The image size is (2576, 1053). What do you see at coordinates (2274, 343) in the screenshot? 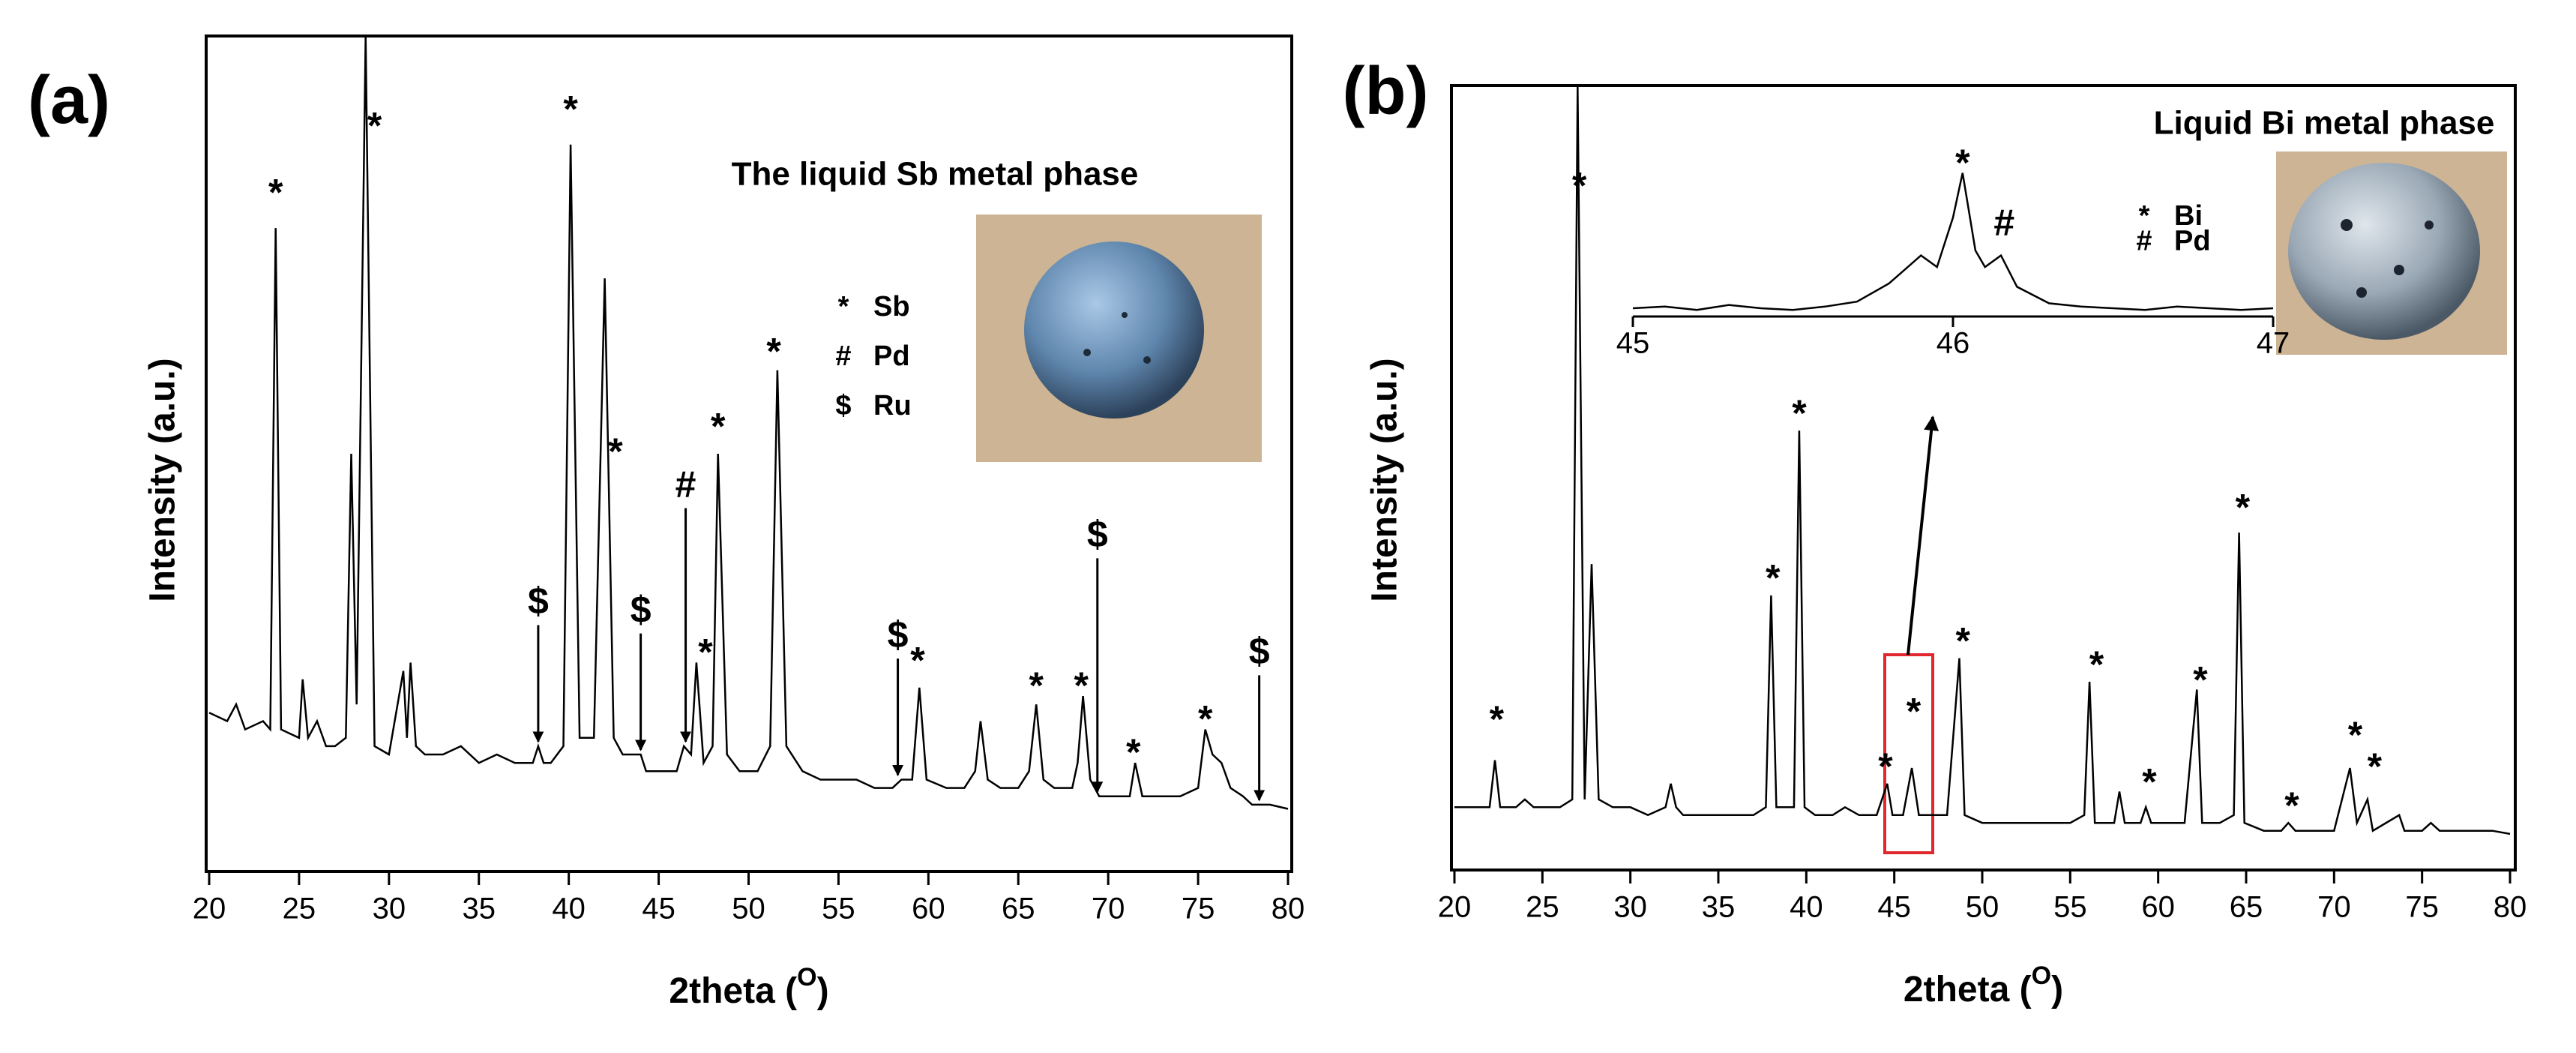
I see `x-tick-label: 47` at bounding box center [2274, 343].